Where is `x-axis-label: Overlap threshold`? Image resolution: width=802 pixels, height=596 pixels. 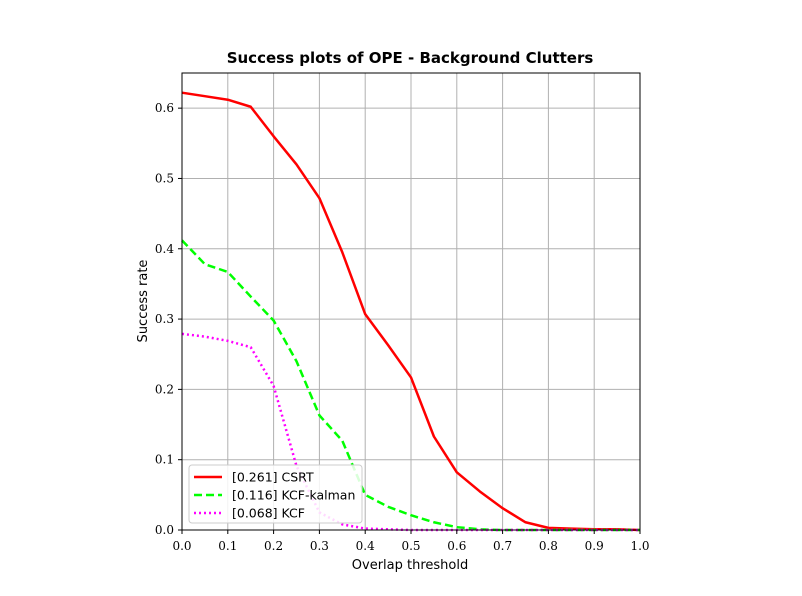 x-axis-label: Overlap threshold is located at coordinates (410, 565).